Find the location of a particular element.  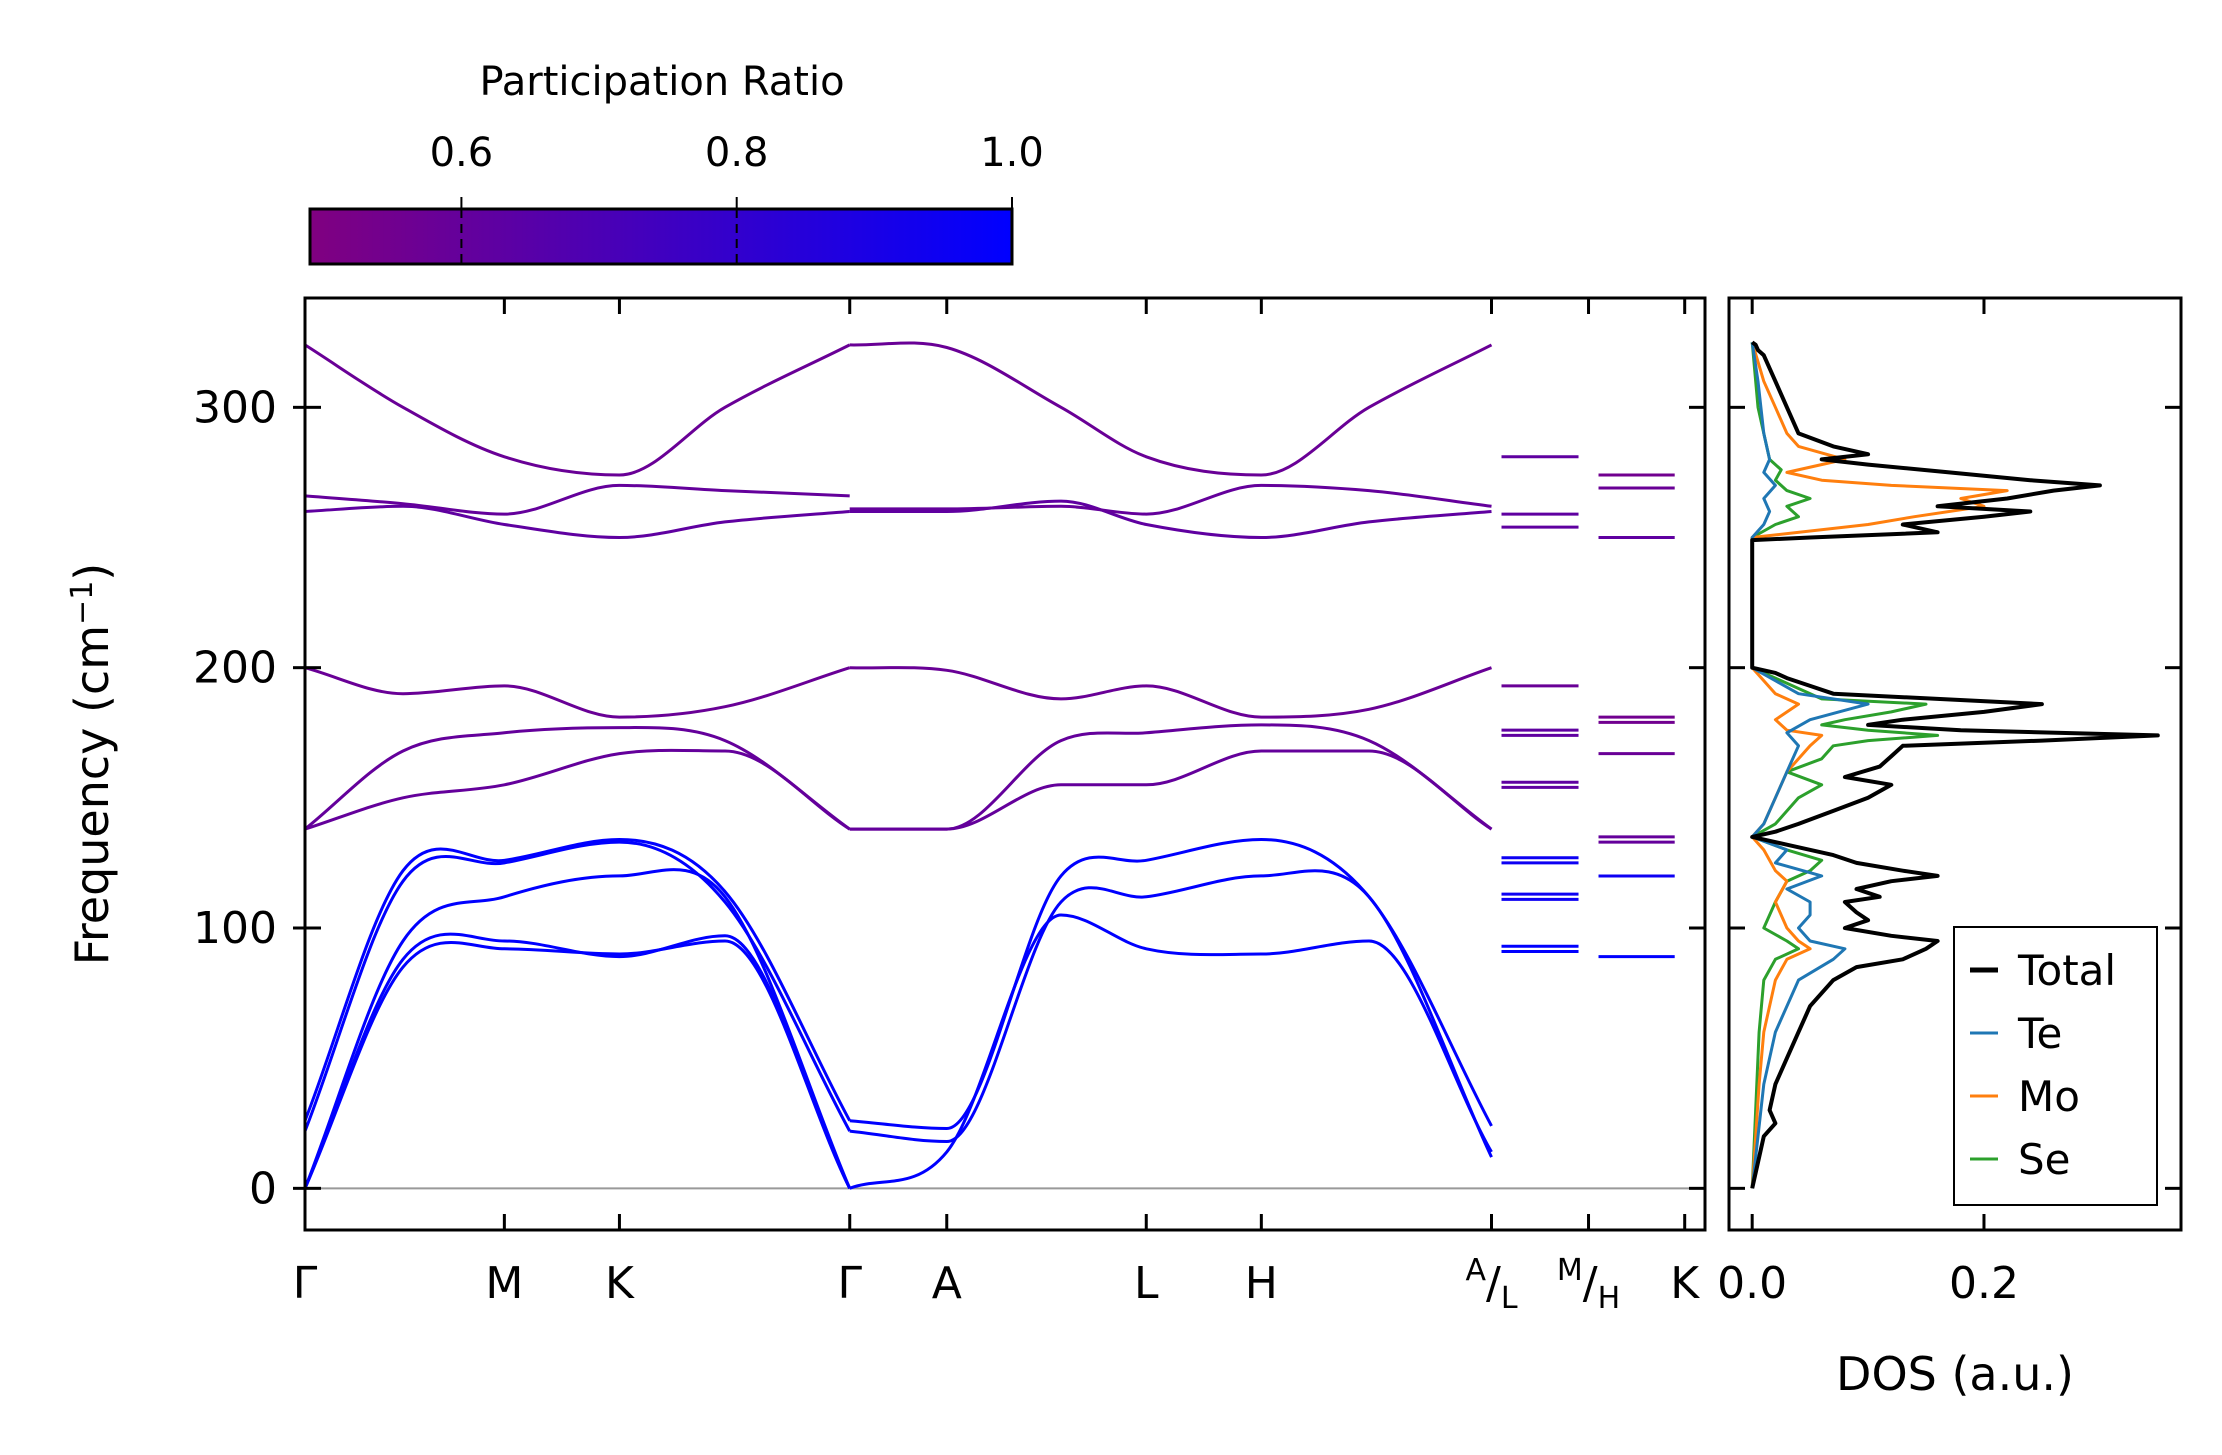

band-path-label: L is located at coordinates (1146, 1283).